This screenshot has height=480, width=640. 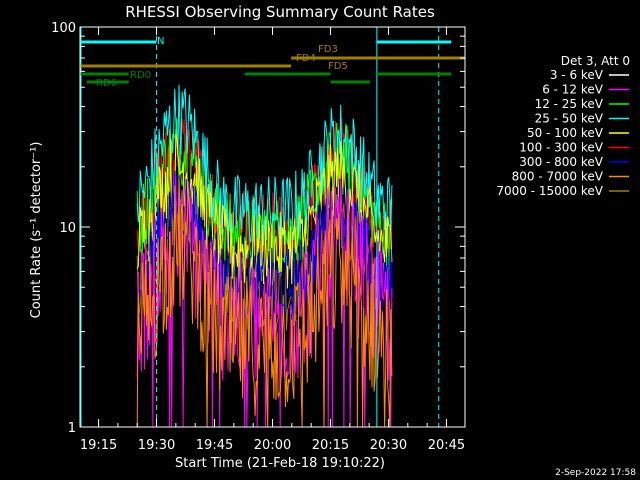 I want to click on y-tick-label: 1, so click(x=72, y=428).